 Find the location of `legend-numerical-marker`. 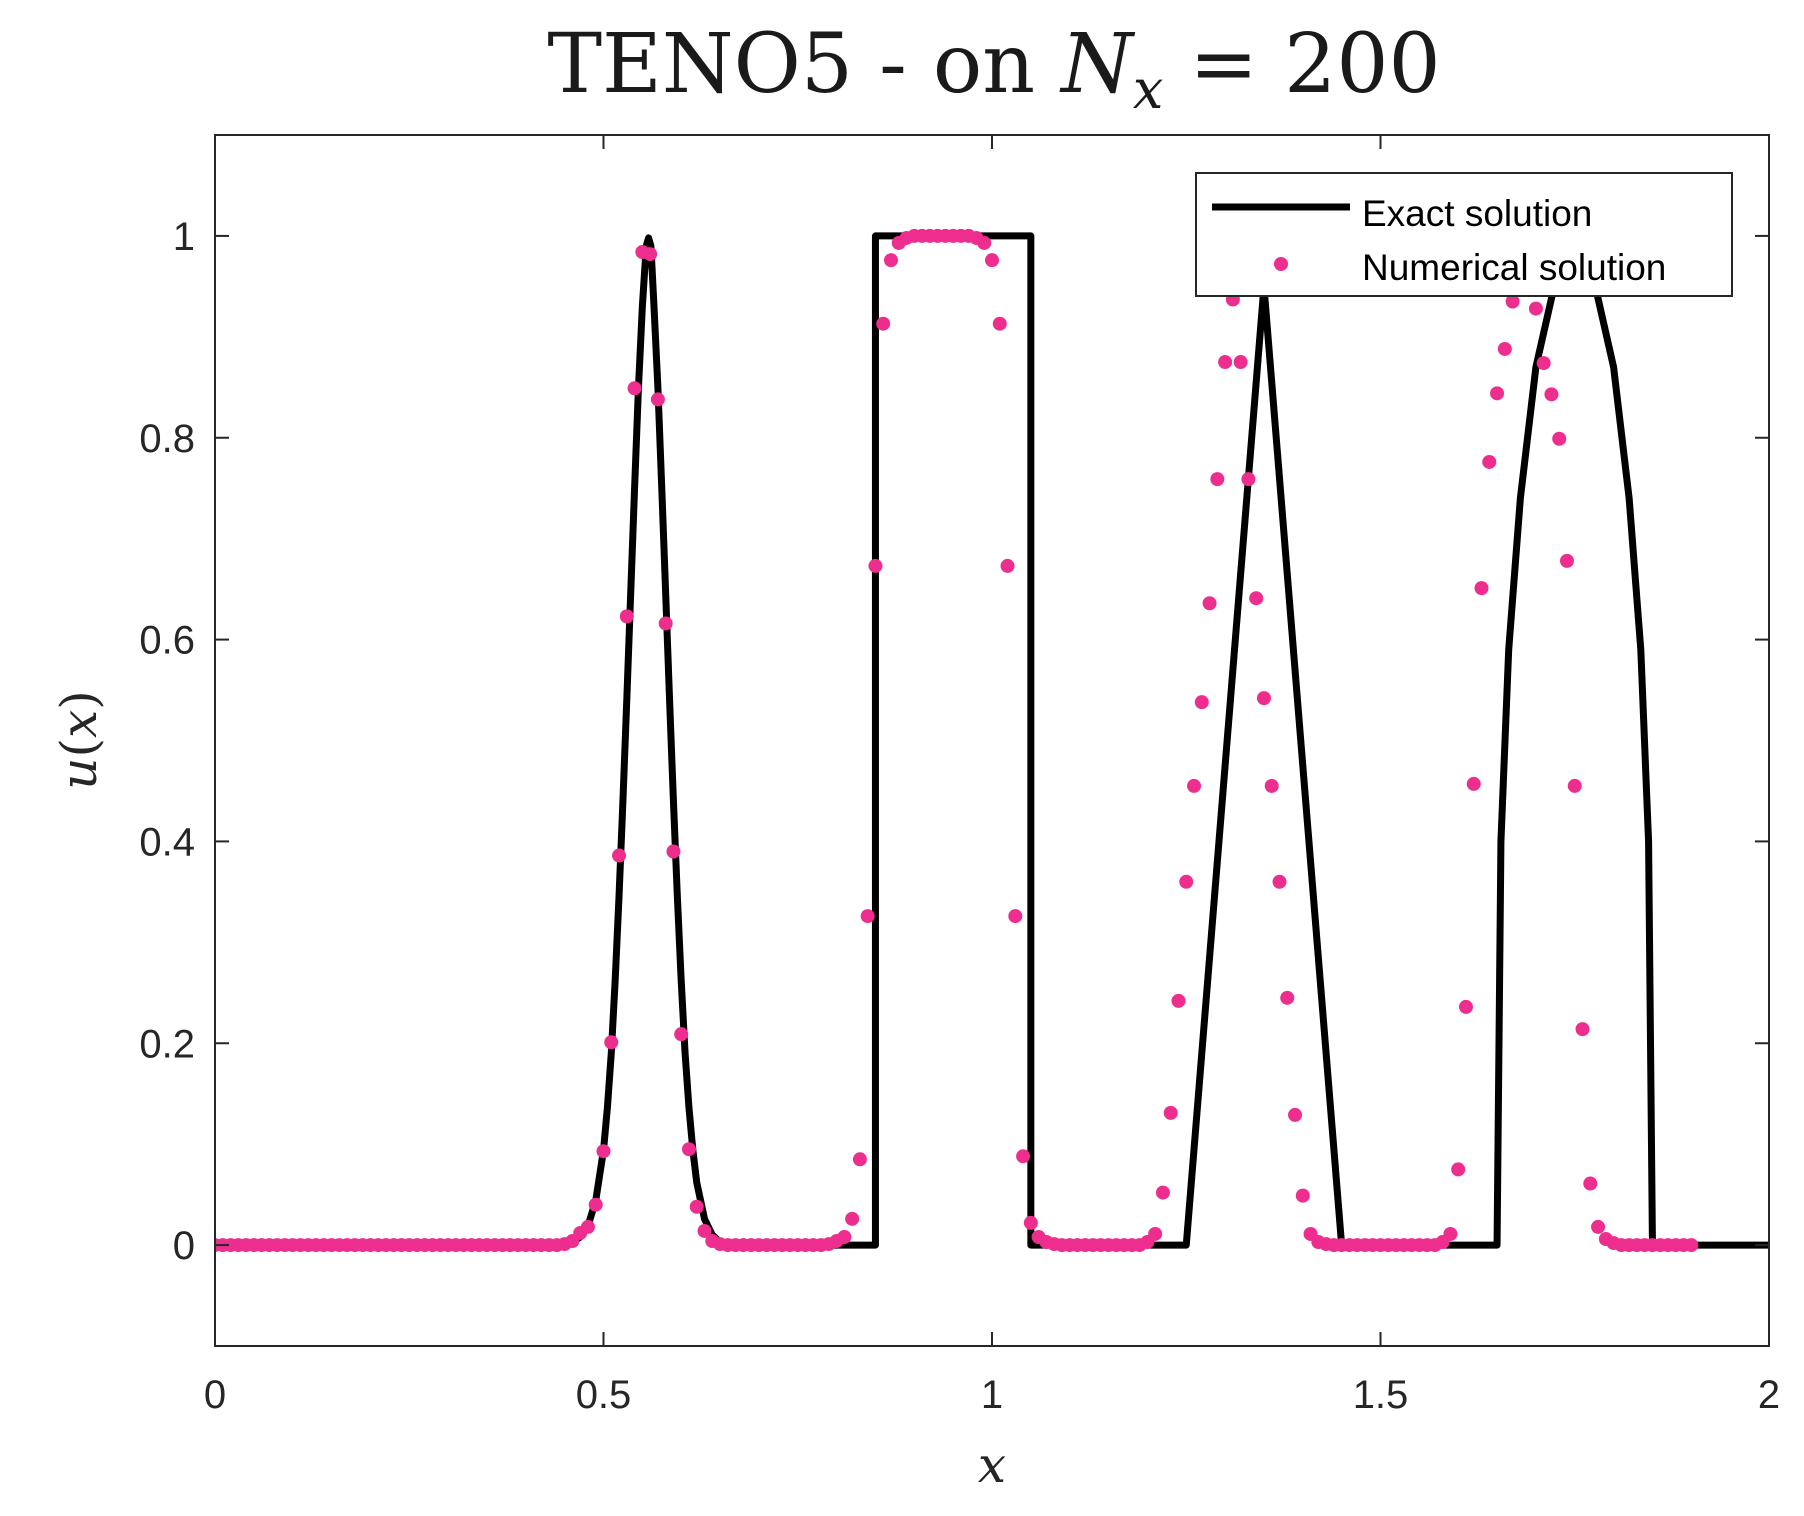

legend-numerical-marker is located at coordinates (1281, 264).